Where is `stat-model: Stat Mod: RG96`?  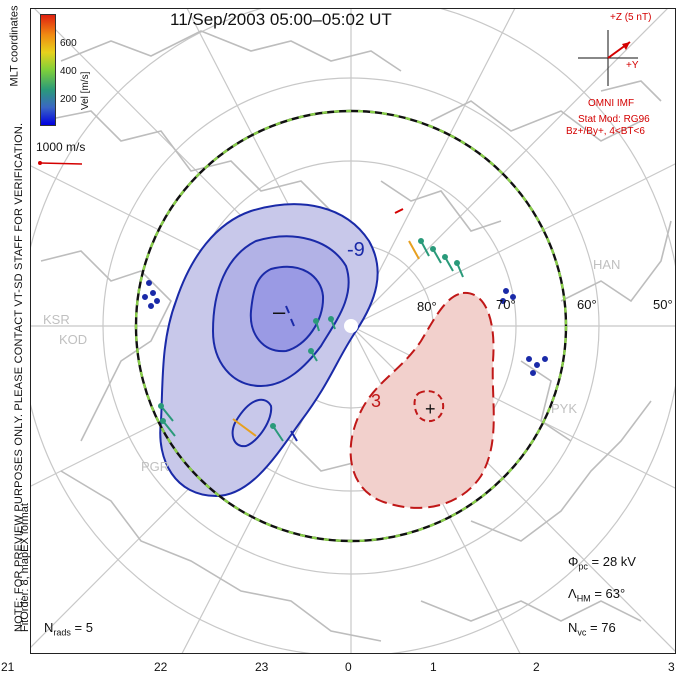 stat-model: Stat Mod: RG96 is located at coordinates (614, 119).